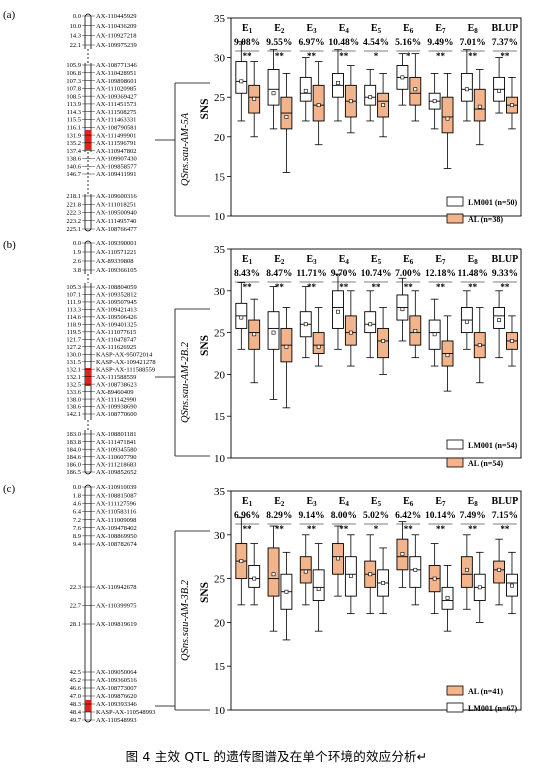 The image size is (553, 775). I want to click on panel-3-pve-value: 7.49%, so click(473, 516).